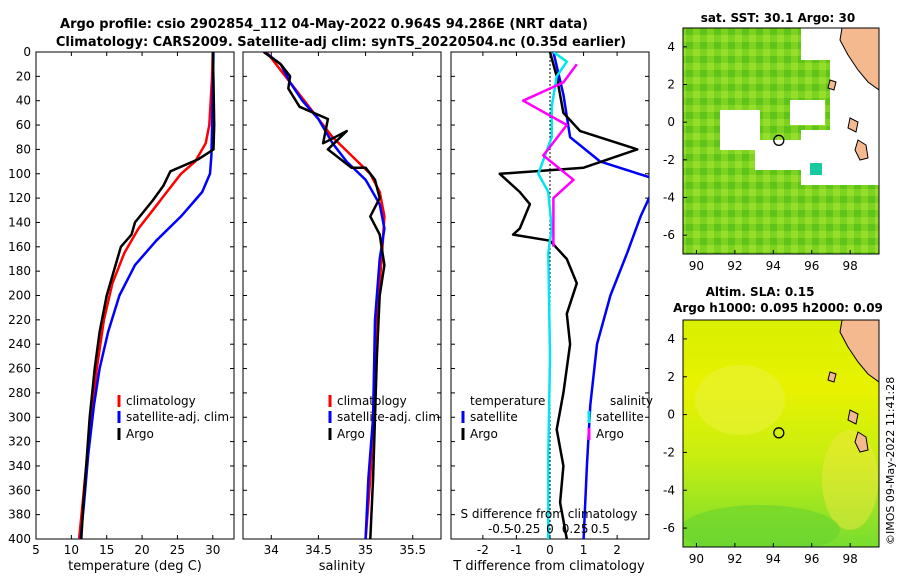  What do you see at coordinates (553, 295) in the screenshot?
I see `series-line-s-satellite` at bounding box center [553, 295].